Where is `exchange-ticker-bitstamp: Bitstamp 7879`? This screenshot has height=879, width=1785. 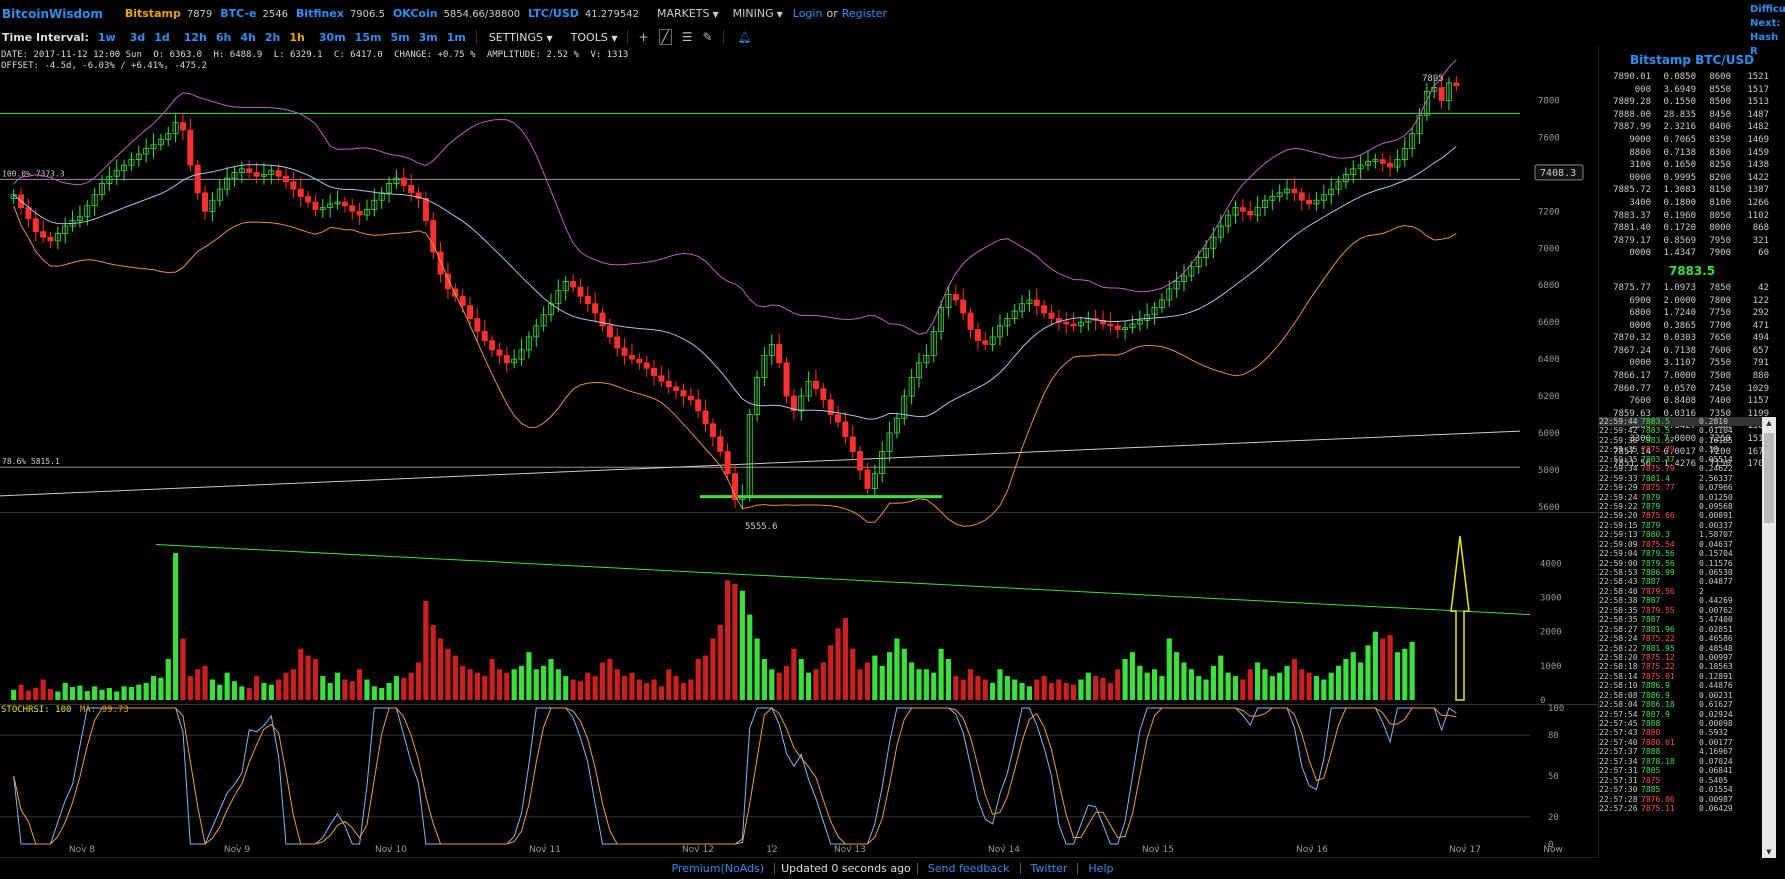 exchange-ticker-bitstamp: Bitstamp 7879 is located at coordinates (164, 13).